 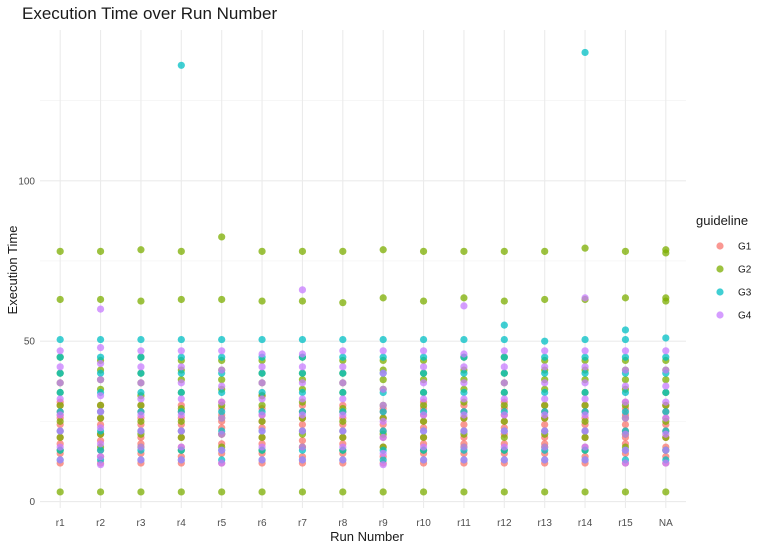 What do you see at coordinates (100, 523) in the screenshot?
I see `x-tick-label: r2` at bounding box center [100, 523].